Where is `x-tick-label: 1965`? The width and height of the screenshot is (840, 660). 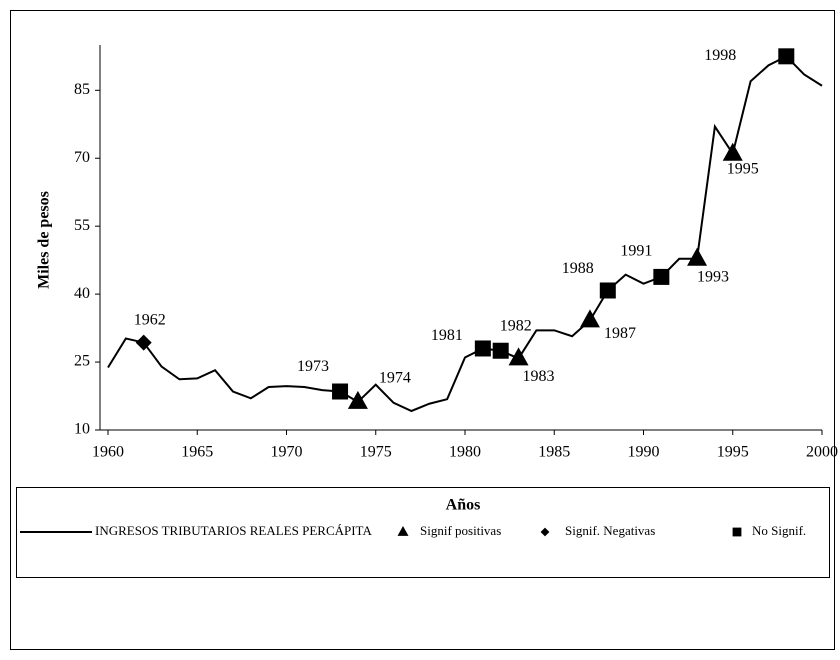
x-tick-label: 1965 is located at coordinates (197, 452).